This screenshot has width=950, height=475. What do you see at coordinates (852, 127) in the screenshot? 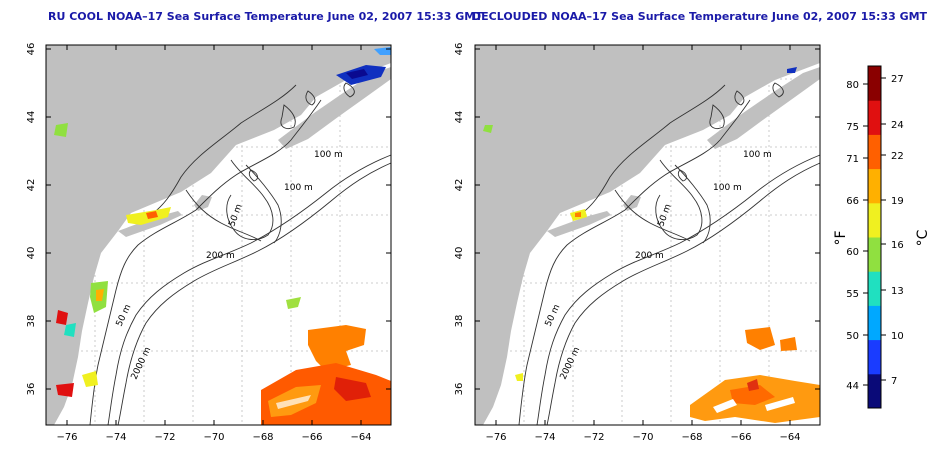
I see `fahrenheit-tick-label: 75` at bounding box center [852, 127].